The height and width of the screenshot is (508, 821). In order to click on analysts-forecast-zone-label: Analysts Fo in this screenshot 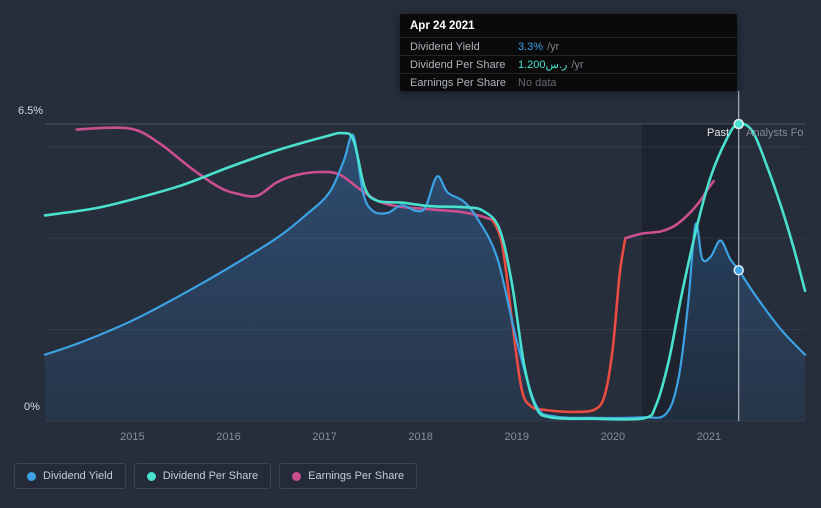, I will do `click(775, 133)`.